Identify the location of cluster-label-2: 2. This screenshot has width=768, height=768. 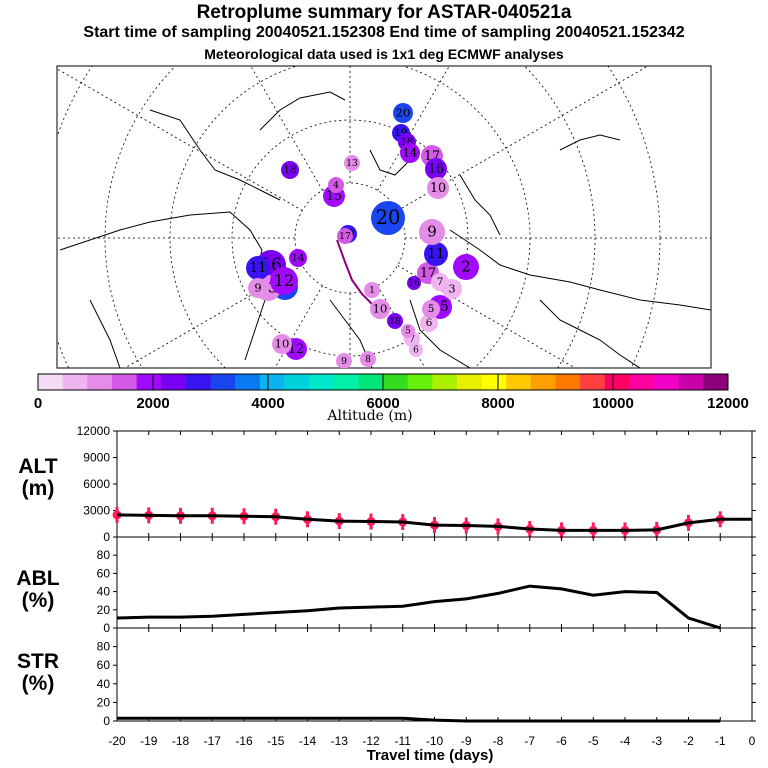
(466, 267).